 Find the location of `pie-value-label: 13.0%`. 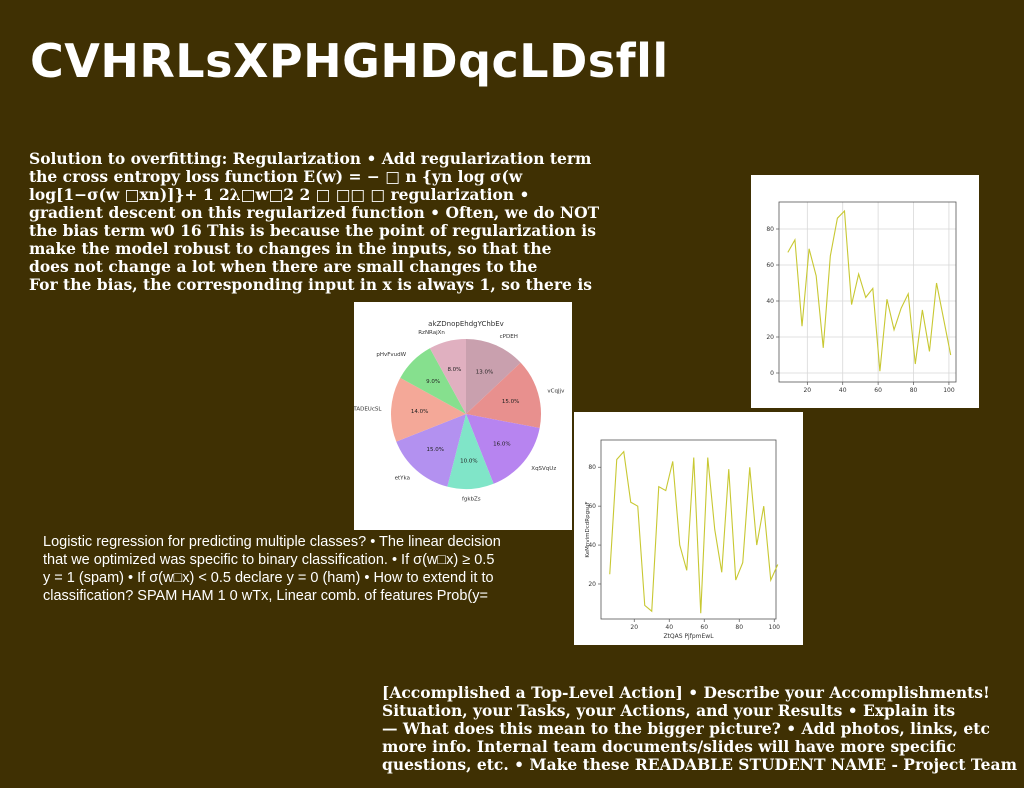

pie-value-label: 13.0% is located at coordinates (484, 372).